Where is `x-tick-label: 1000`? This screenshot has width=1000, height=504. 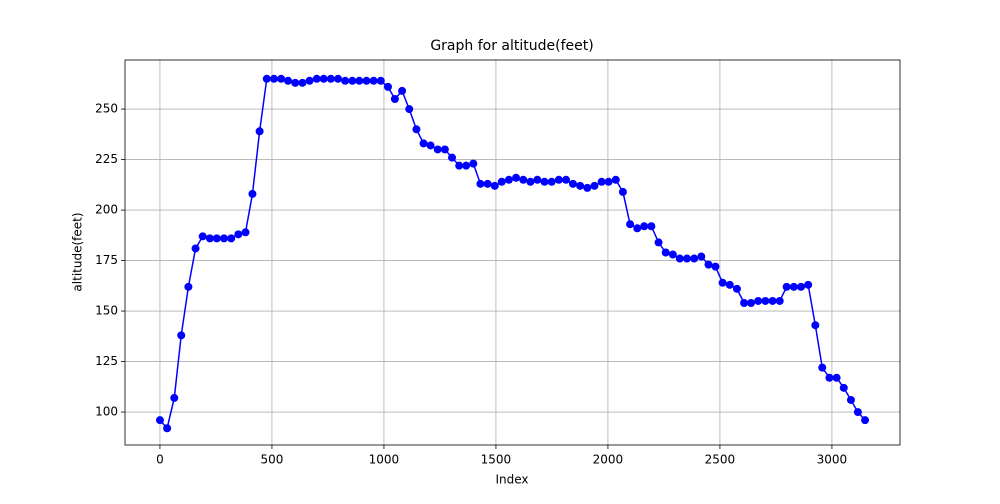
x-tick-label: 1000 is located at coordinates (384, 460).